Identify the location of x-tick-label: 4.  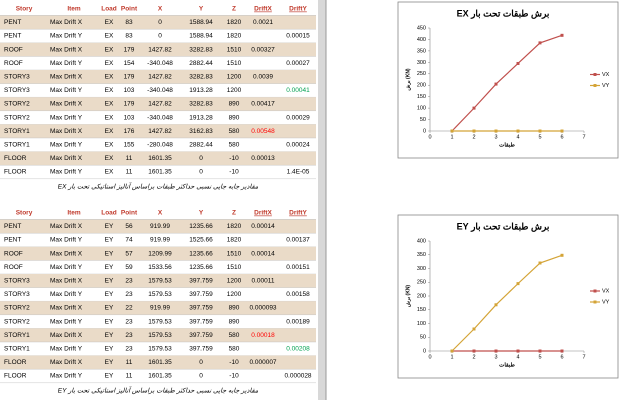
(517, 137).